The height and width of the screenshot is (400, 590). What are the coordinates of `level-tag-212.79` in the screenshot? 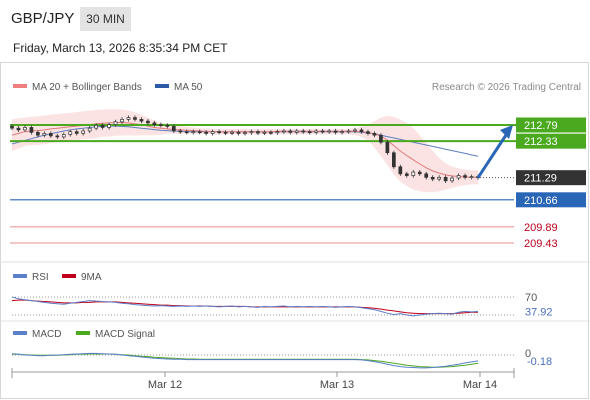 It's located at (551, 125).